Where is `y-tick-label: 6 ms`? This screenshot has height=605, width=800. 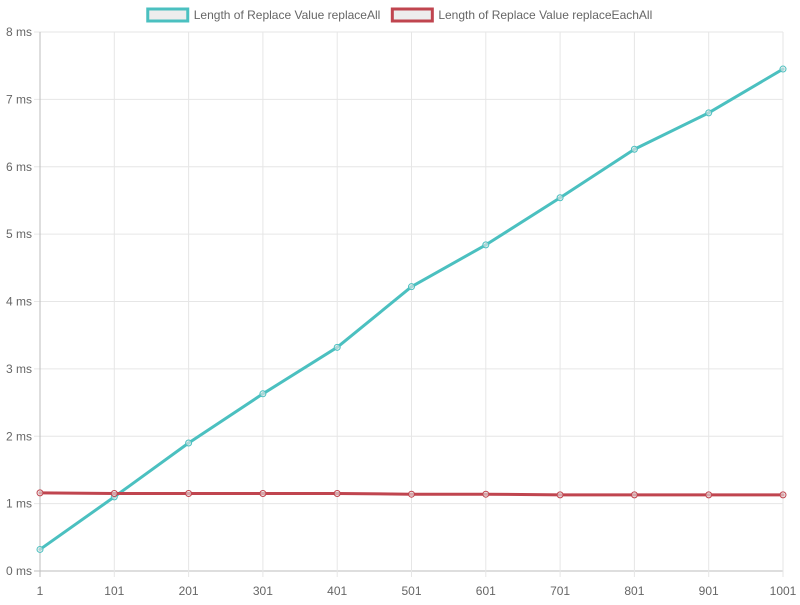
y-tick-label: 6 ms is located at coordinates (19, 167).